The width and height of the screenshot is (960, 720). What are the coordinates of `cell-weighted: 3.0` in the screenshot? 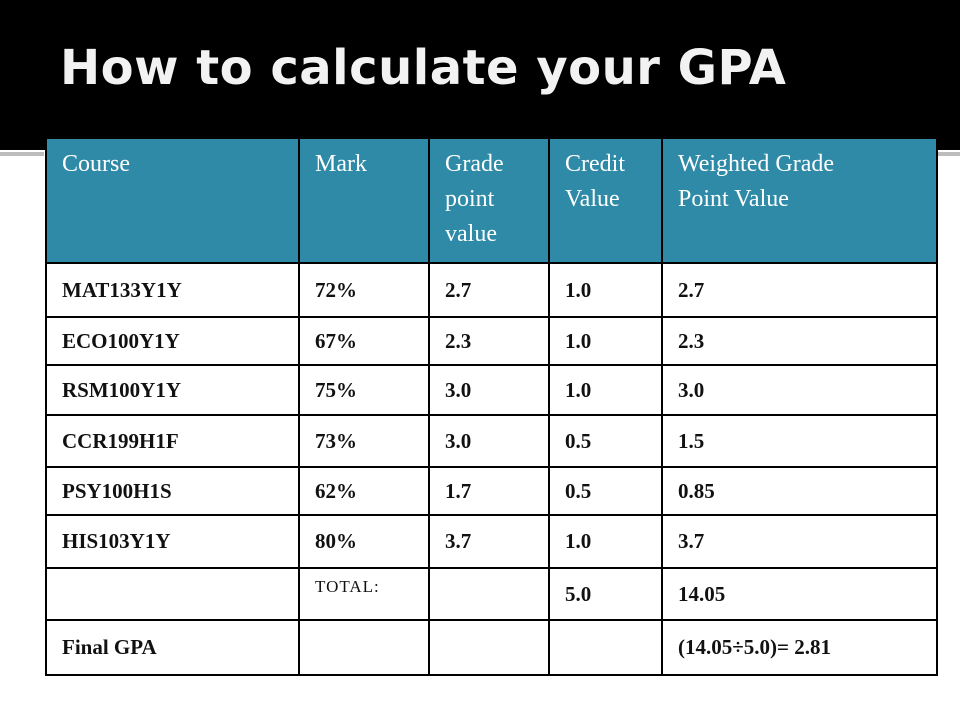 It's located at (799, 390).